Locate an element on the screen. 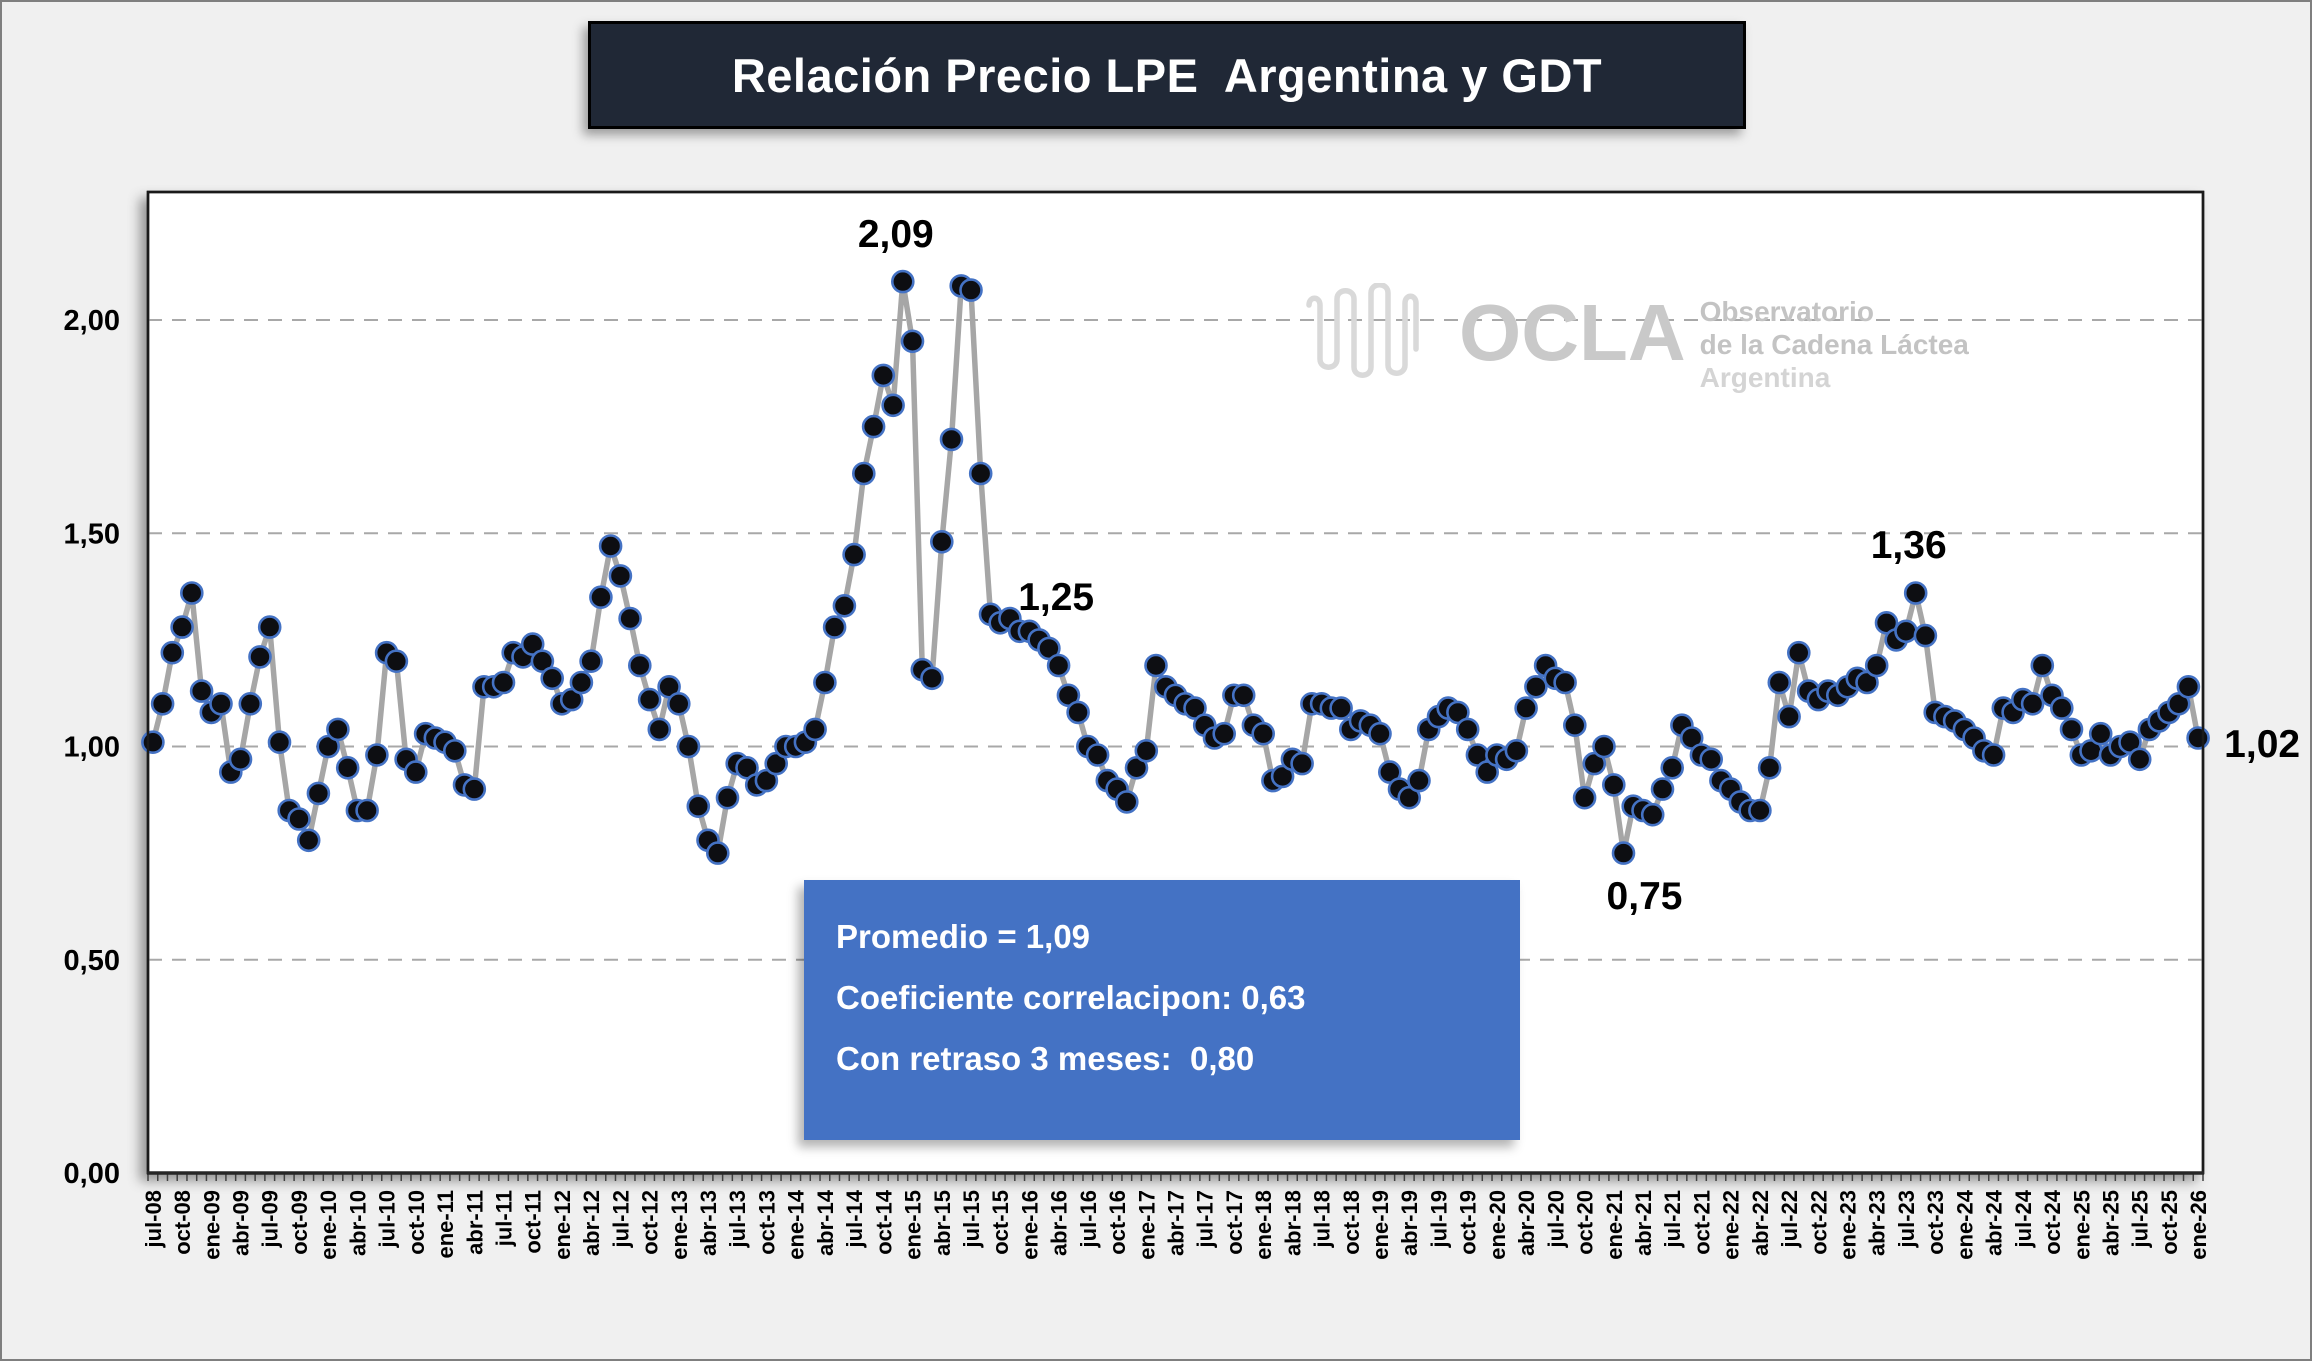 This screenshot has width=2312, height=1361. svg-text: jul-25 is located at coordinates (2140, 1219).